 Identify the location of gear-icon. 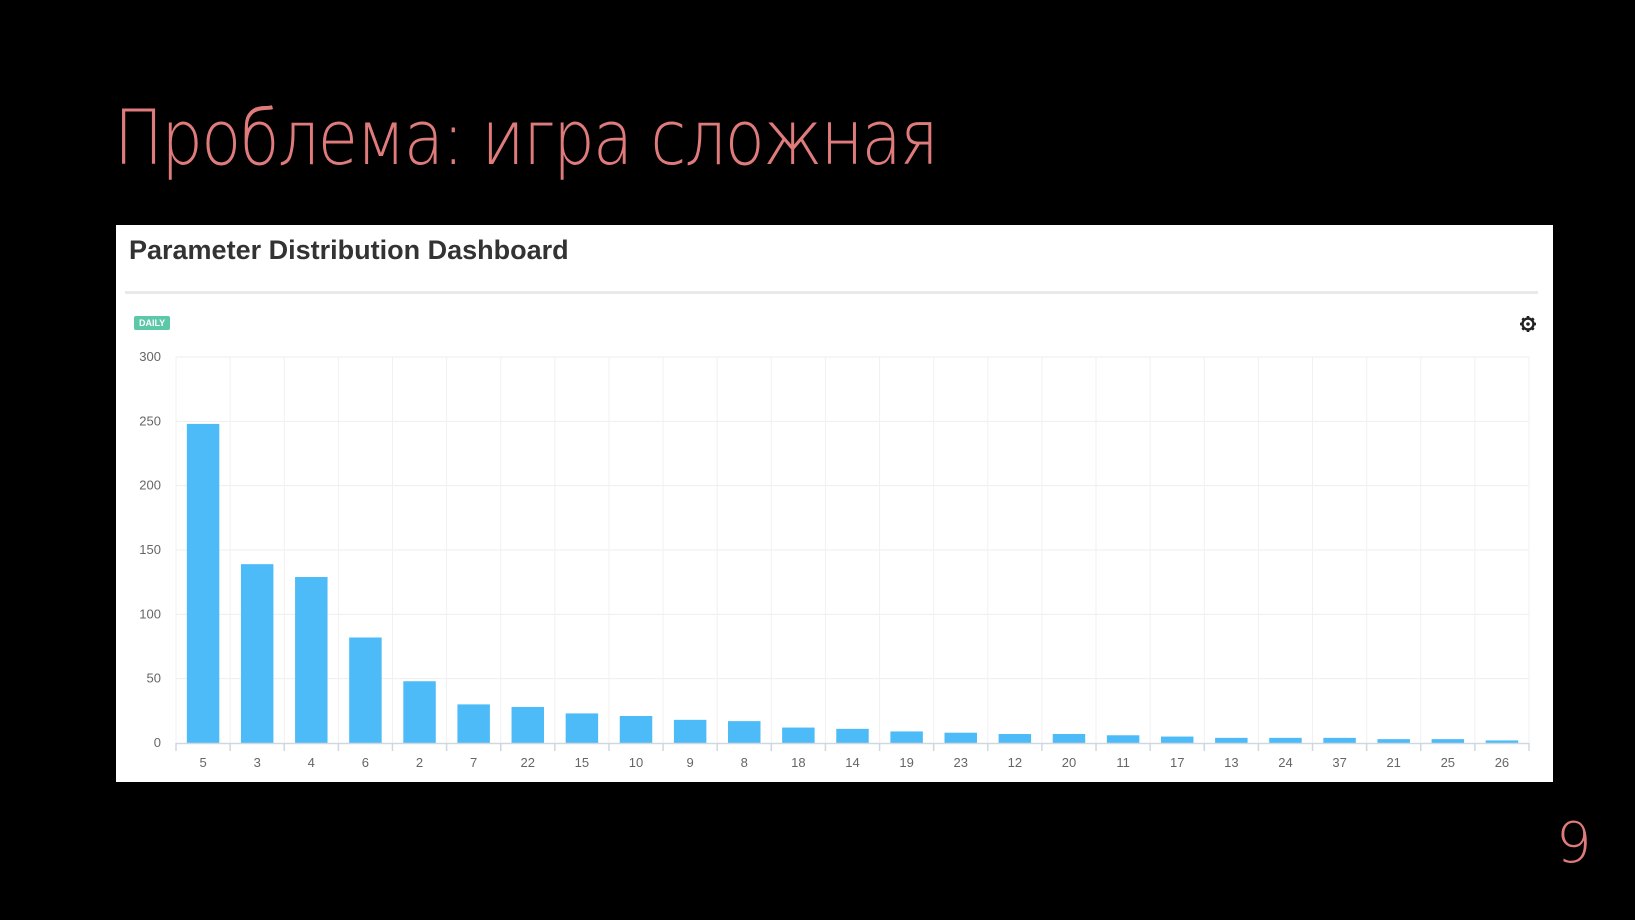
(1528, 324).